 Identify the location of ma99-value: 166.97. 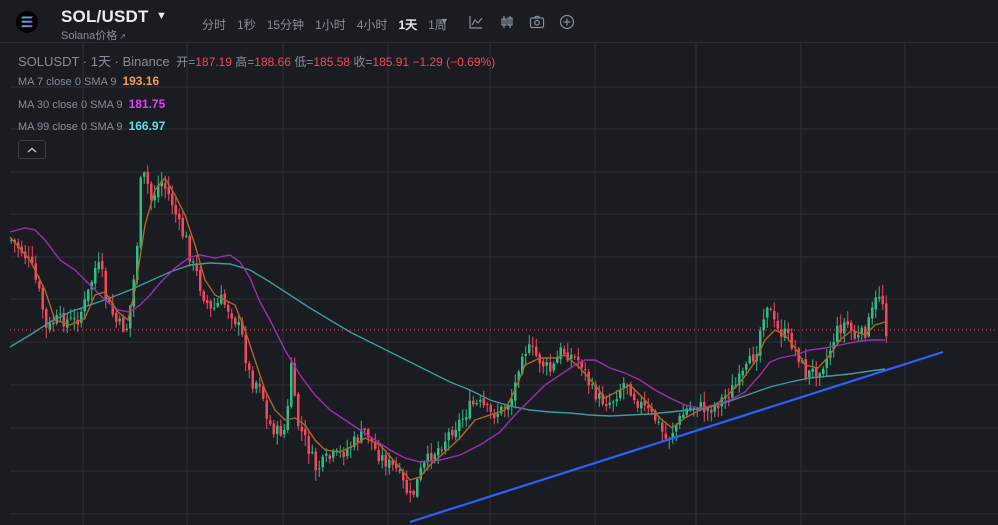
(147, 126).